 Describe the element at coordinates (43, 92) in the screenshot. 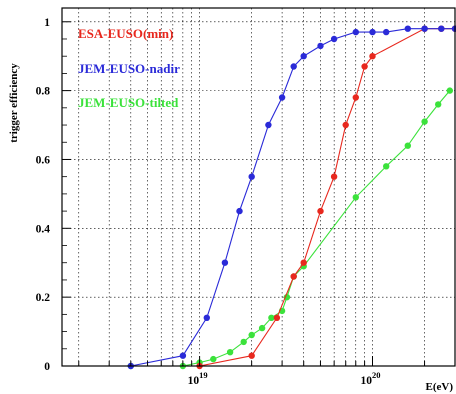

I see `y-tick-label: 0.8` at that location.